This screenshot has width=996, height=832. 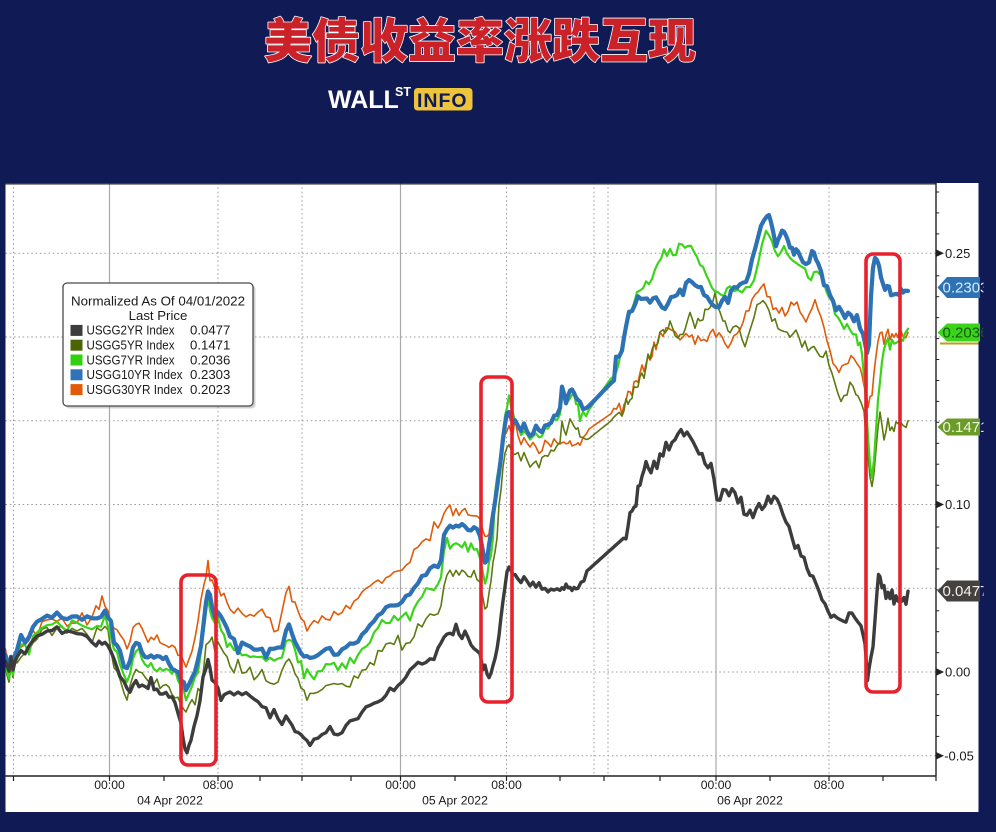 I want to click on svg-text: 0.2023, so click(x=210, y=389).